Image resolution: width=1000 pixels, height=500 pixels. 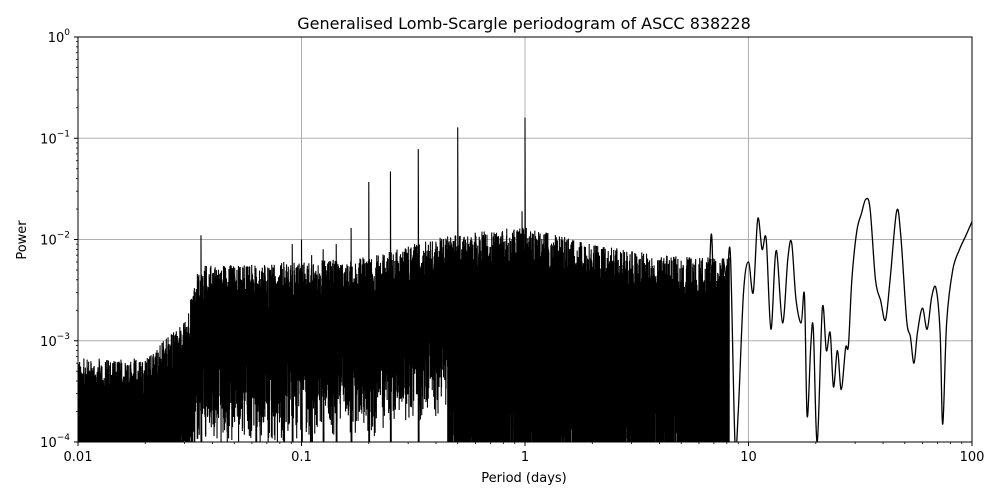 What do you see at coordinates (525, 457) in the screenshot?
I see `x-tick-label: 1` at bounding box center [525, 457].